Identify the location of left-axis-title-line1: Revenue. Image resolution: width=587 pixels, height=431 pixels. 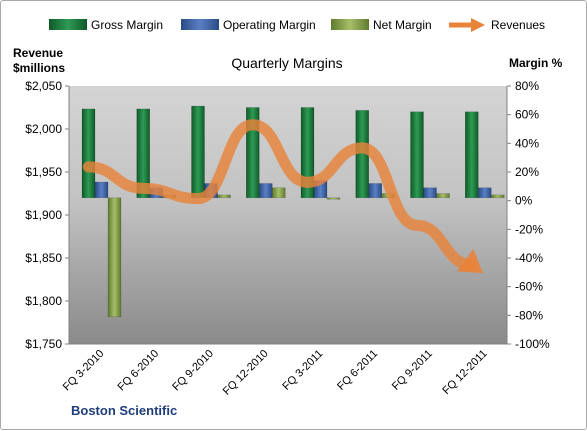
(38, 53).